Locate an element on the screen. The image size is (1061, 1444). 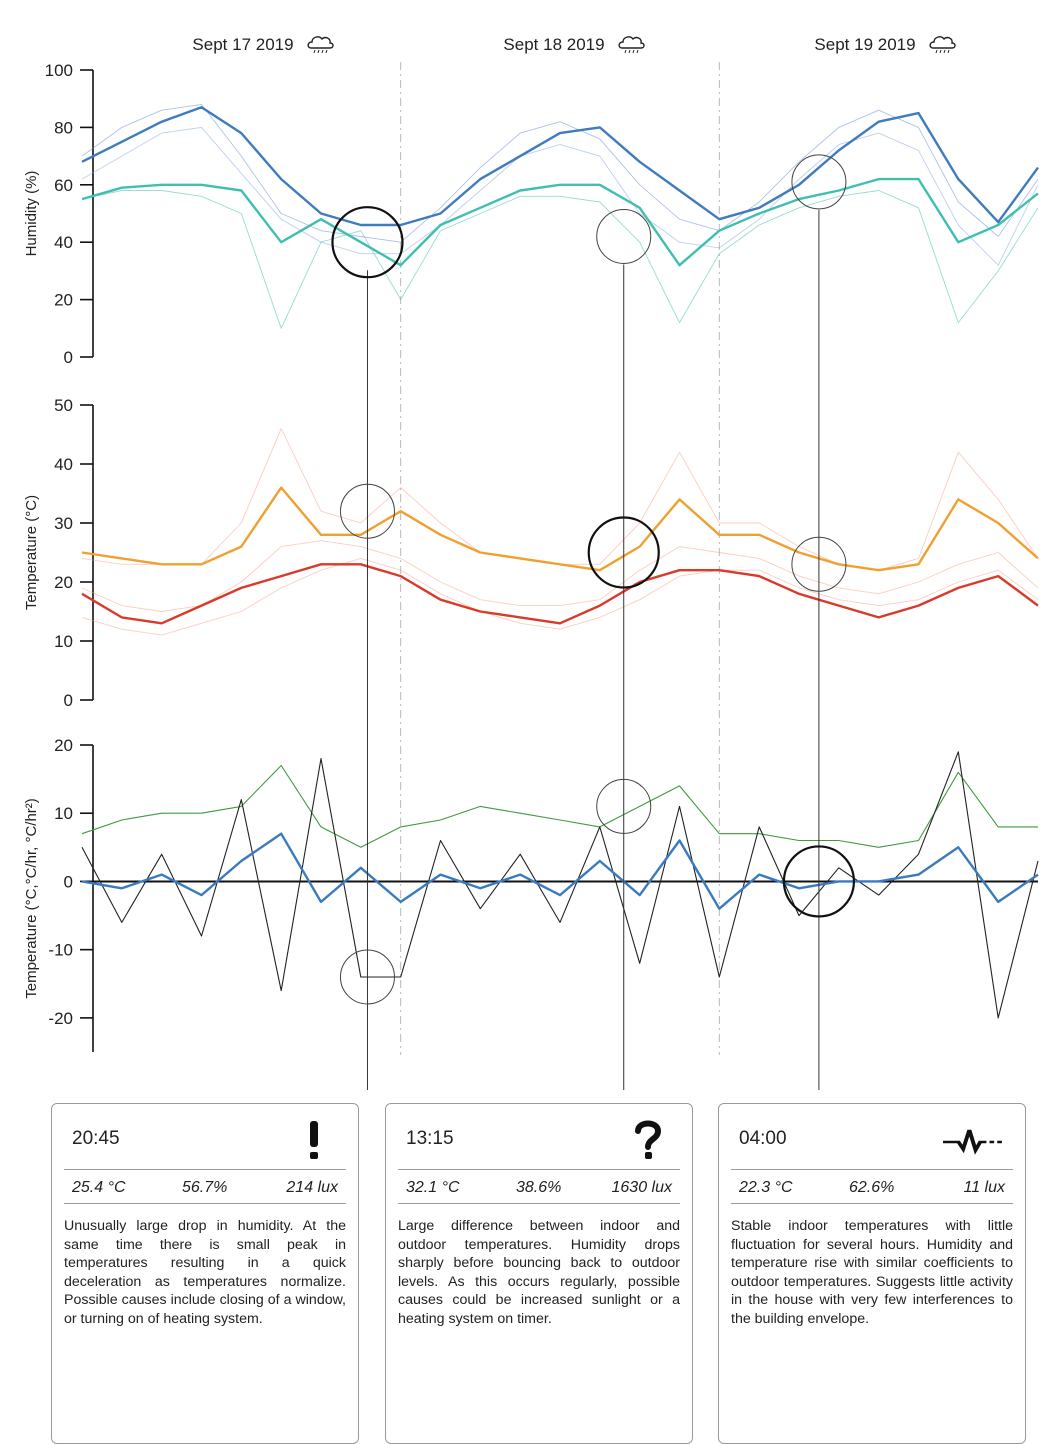
callout-light: 11 lux is located at coordinates (984, 1187).